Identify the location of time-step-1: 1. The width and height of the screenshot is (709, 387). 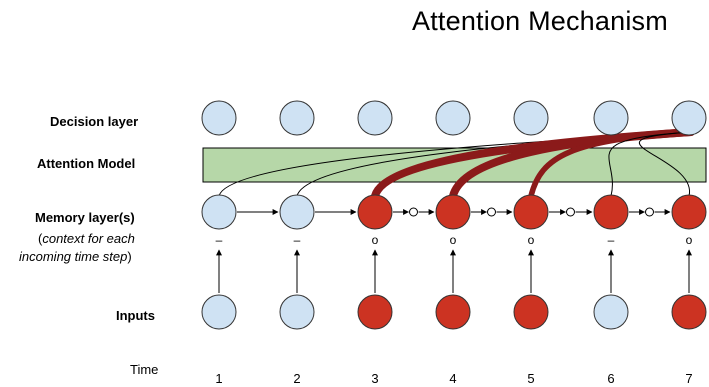
(218, 378).